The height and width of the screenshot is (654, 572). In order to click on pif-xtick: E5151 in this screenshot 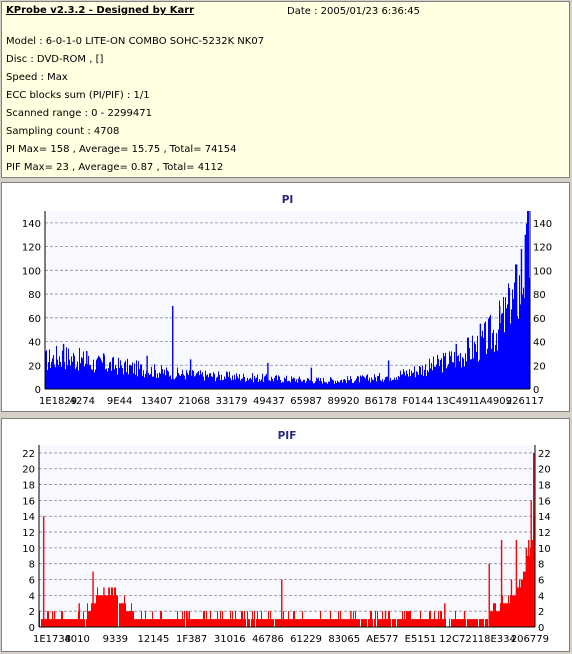, I will do `click(421, 639)`.